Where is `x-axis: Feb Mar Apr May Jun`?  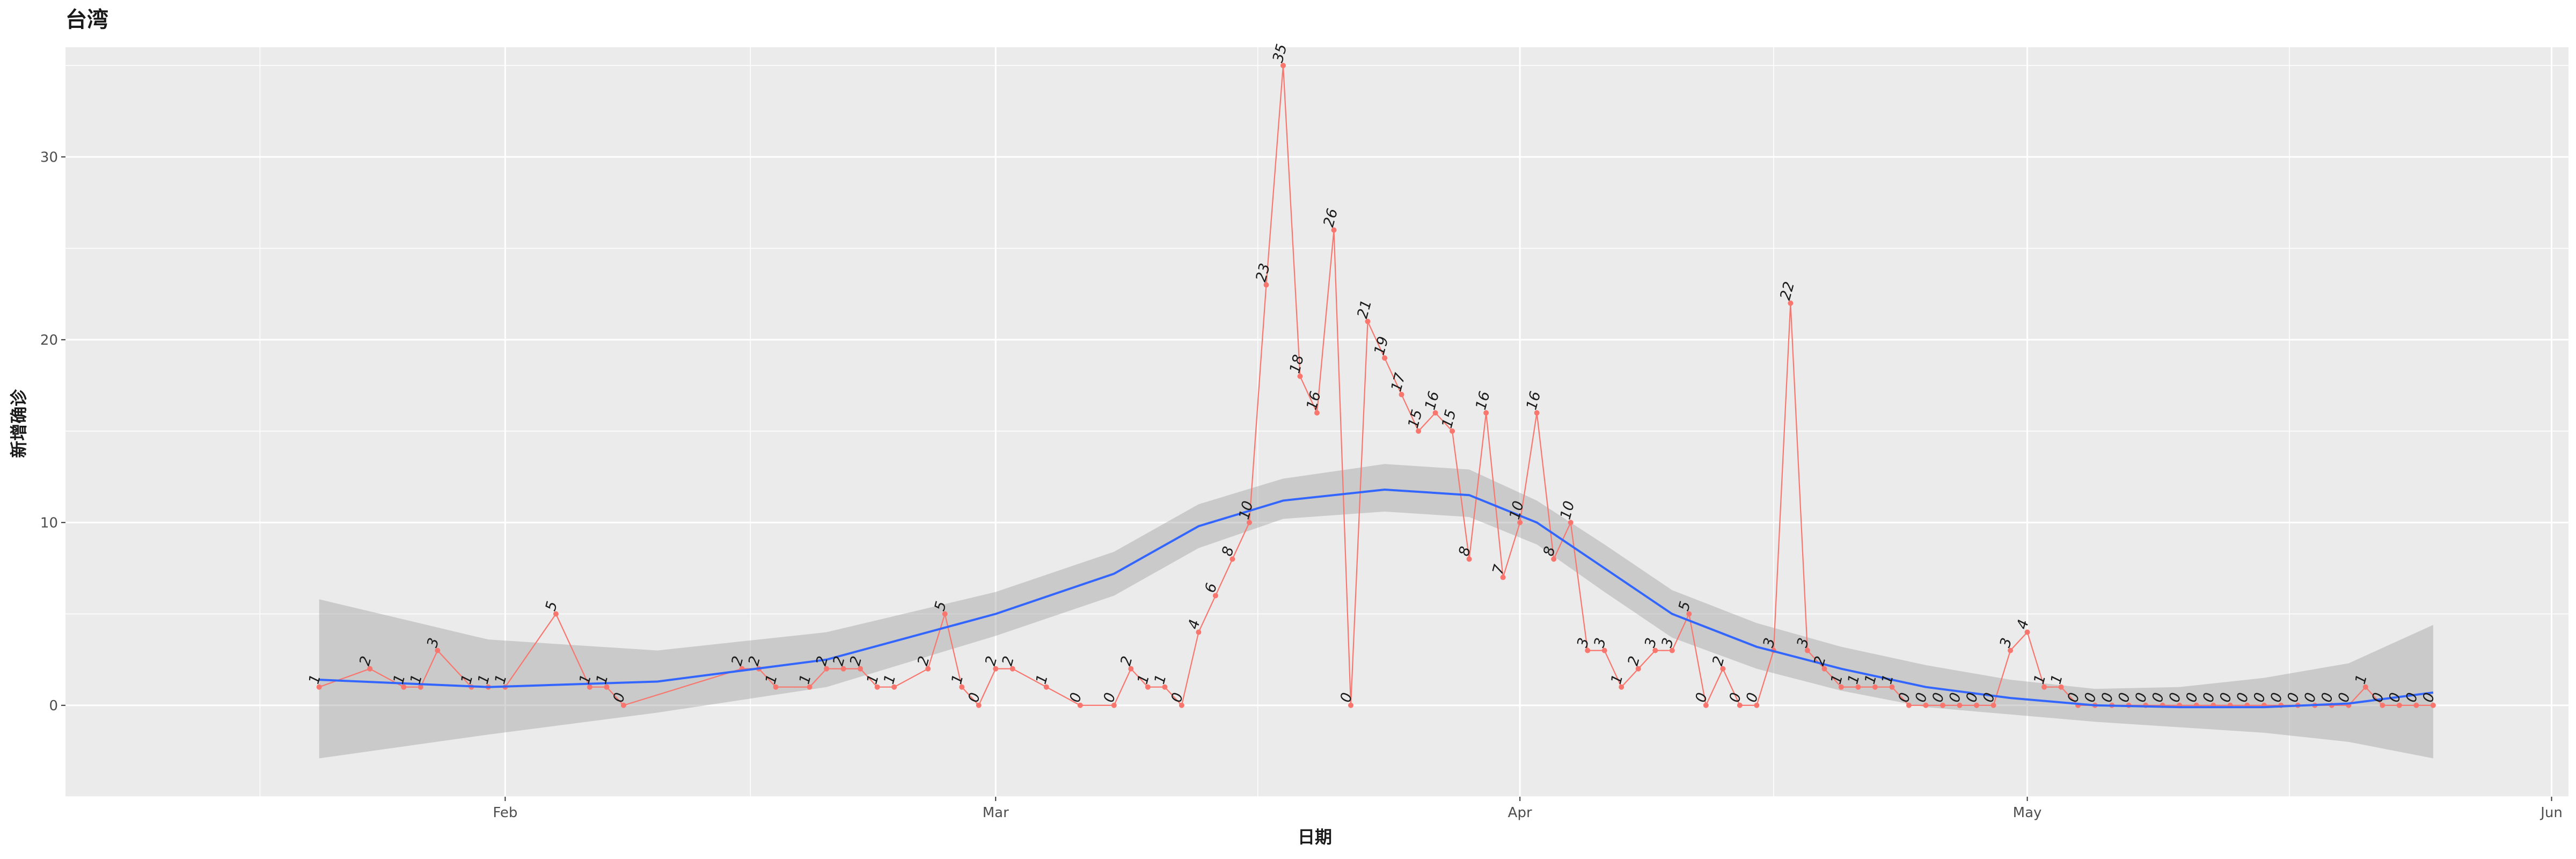 x-axis: Feb Mar Apr May Jun is located at coordinates (1528, 809).